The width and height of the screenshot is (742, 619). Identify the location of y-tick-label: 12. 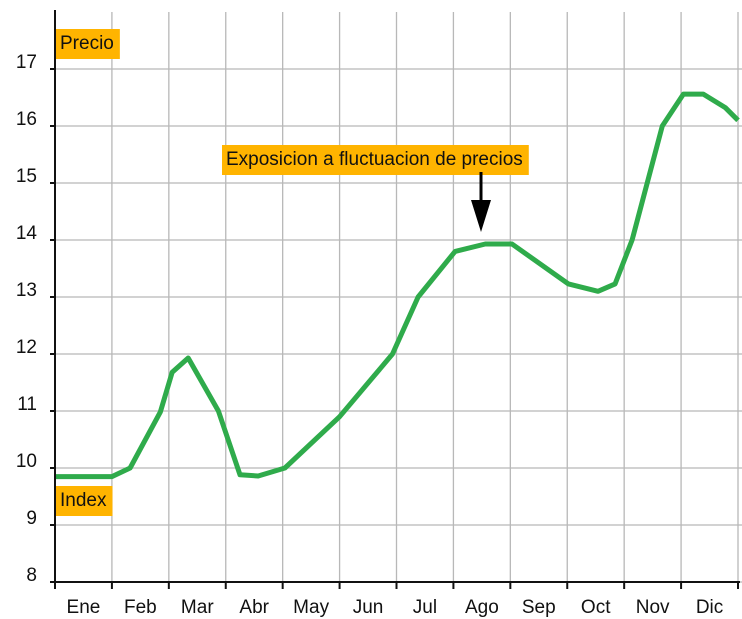
(26, 347).